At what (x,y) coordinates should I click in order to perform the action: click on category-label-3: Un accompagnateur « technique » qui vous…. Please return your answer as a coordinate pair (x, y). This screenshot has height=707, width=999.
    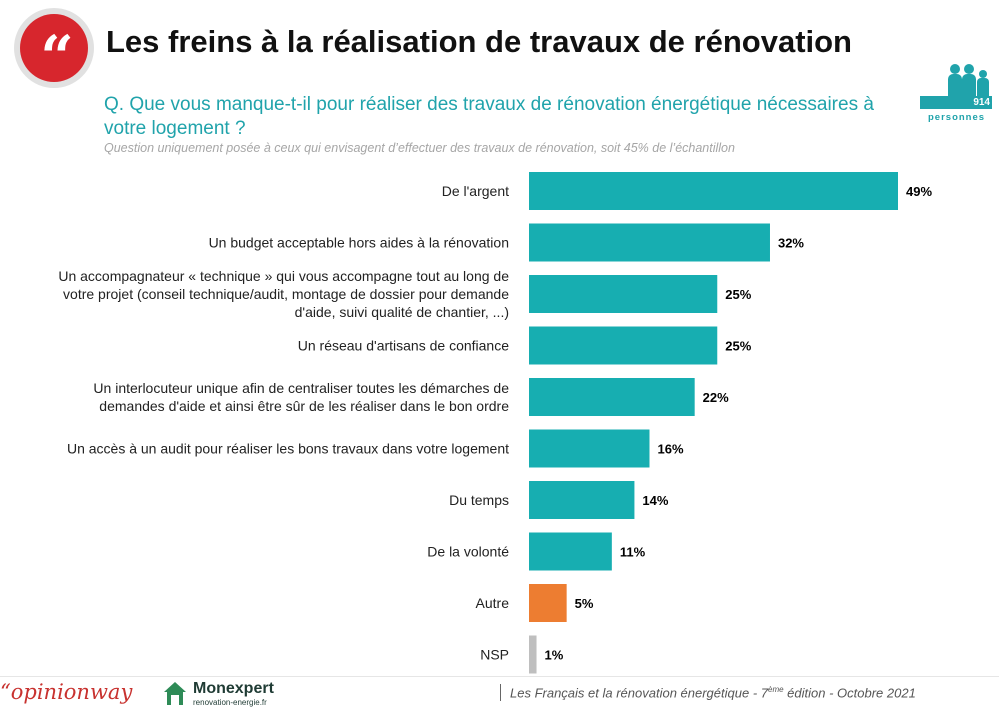
    Looking at the image, I should click on (283, 294).